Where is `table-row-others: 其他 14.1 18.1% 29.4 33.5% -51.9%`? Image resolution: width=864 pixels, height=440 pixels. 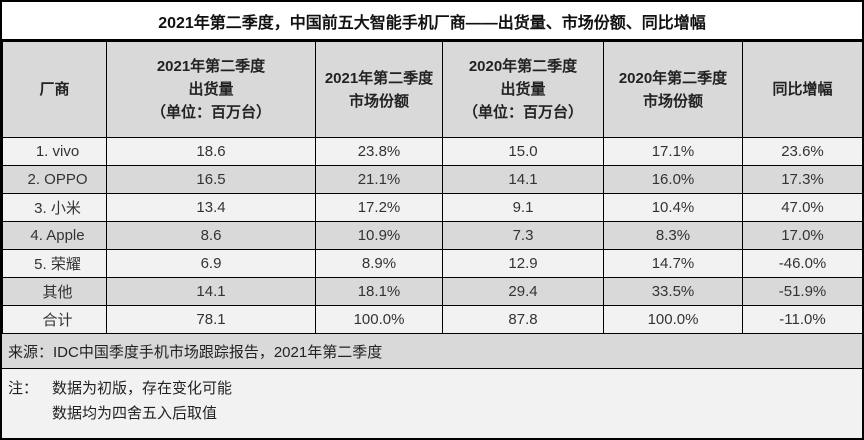 table-row-others: 其他 14.1 18.1% 29.4 33.5% -51.9% is located at coordinates (432, 291).